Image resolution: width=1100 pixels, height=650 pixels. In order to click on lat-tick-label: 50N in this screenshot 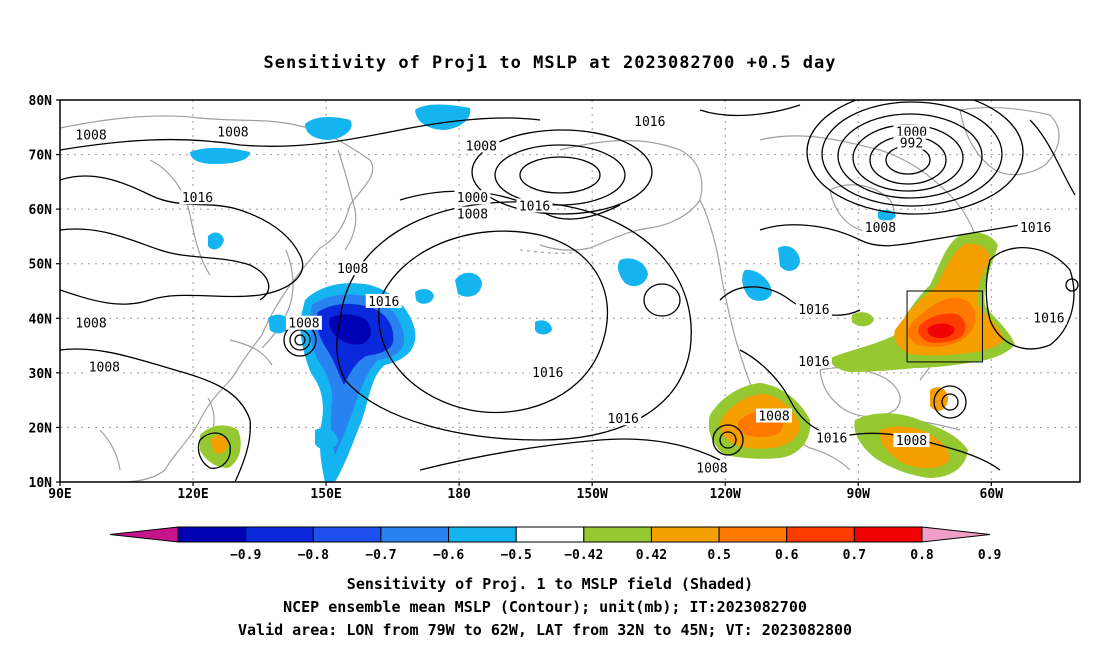, I will do `click(41, 265)`.